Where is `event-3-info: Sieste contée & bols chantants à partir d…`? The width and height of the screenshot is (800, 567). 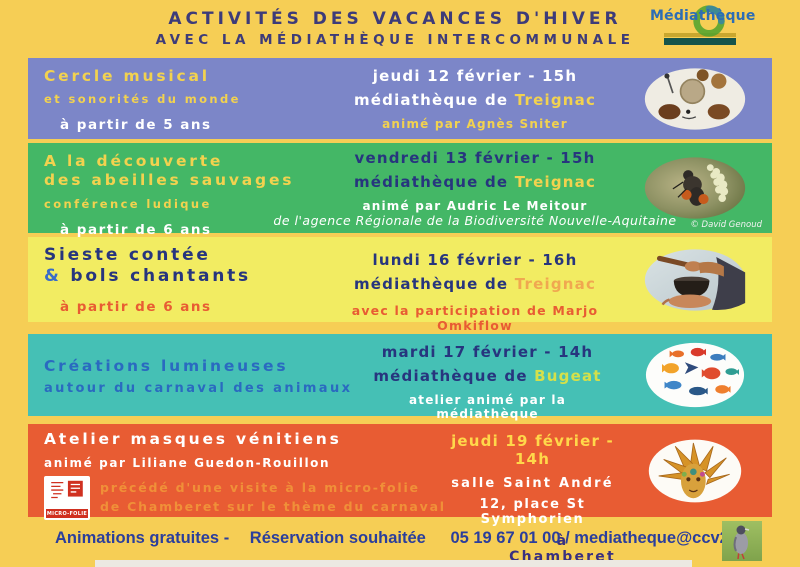 event-3-info: Sieste contée & bols chantants à partir d… is located at coordinates (180, 279).